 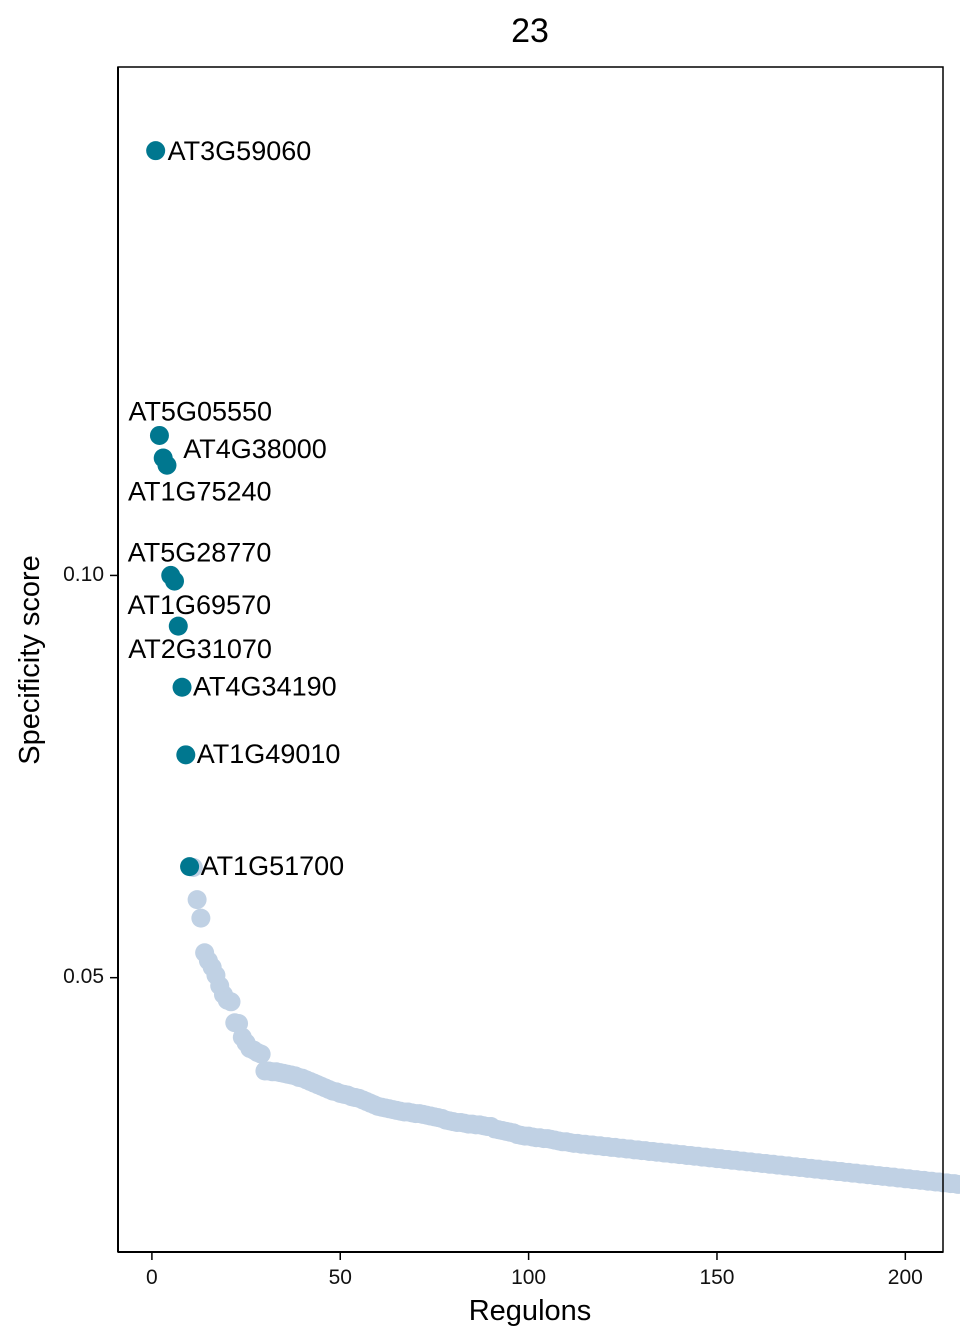 What do you see at coordinates (530, 31) in the screenshot?
I see `chart-title: 23` at bounding box center [530, 31].